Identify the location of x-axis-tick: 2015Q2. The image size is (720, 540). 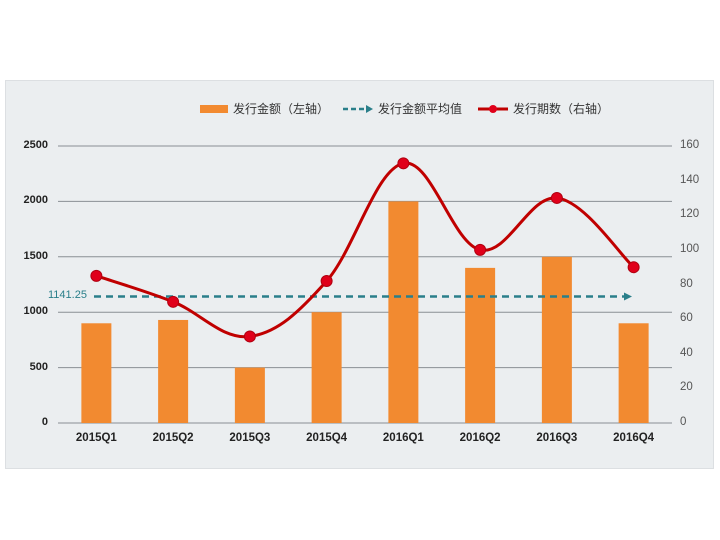
(173, 438).